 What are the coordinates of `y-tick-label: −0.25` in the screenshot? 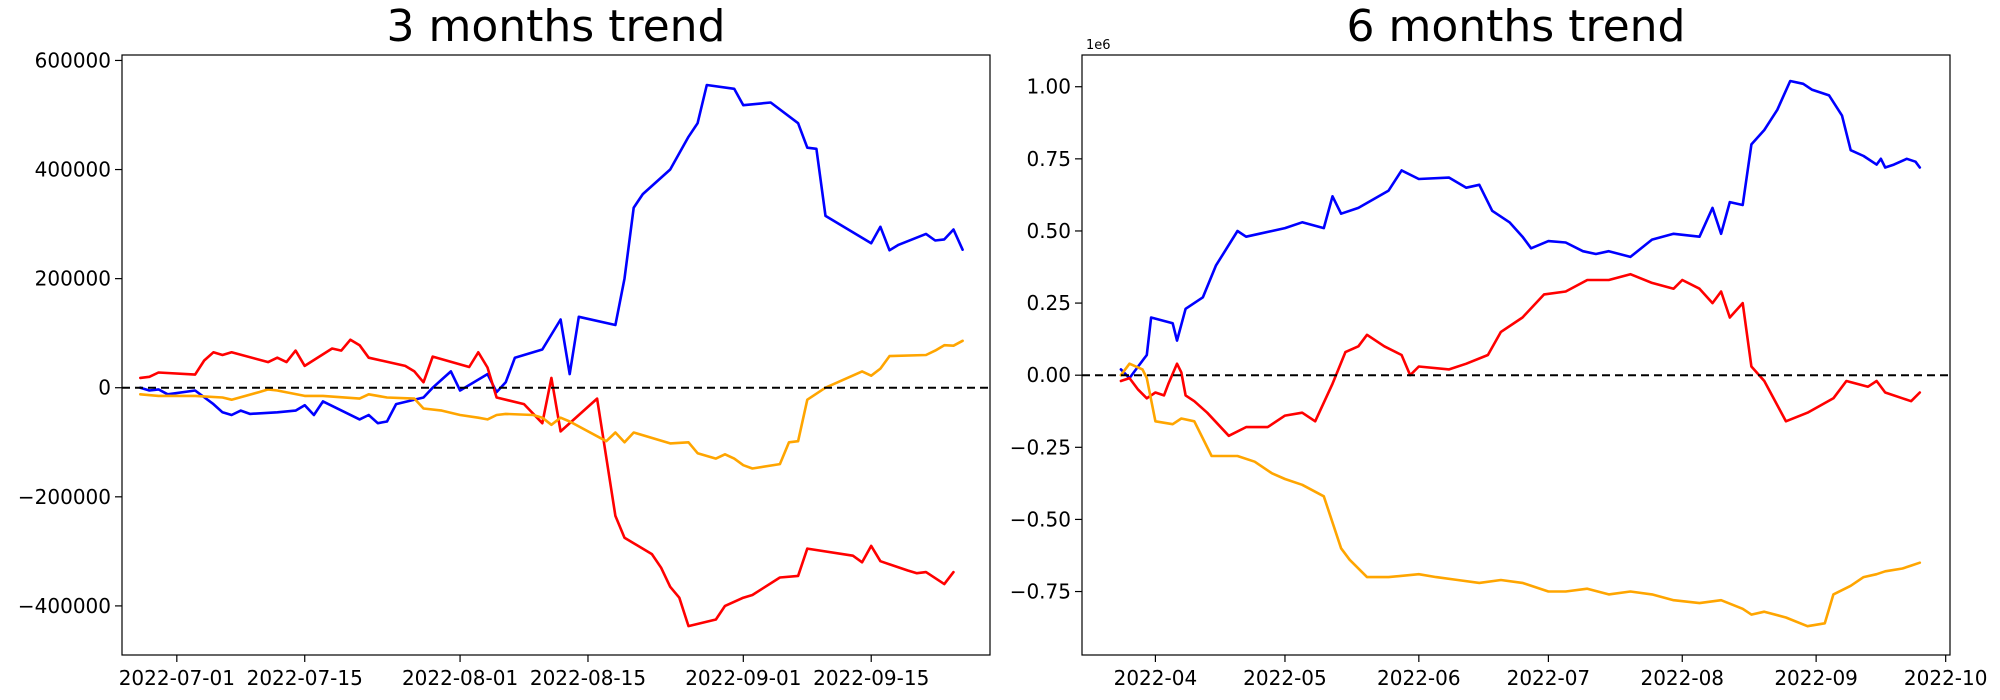 It's located at (1040, 447).